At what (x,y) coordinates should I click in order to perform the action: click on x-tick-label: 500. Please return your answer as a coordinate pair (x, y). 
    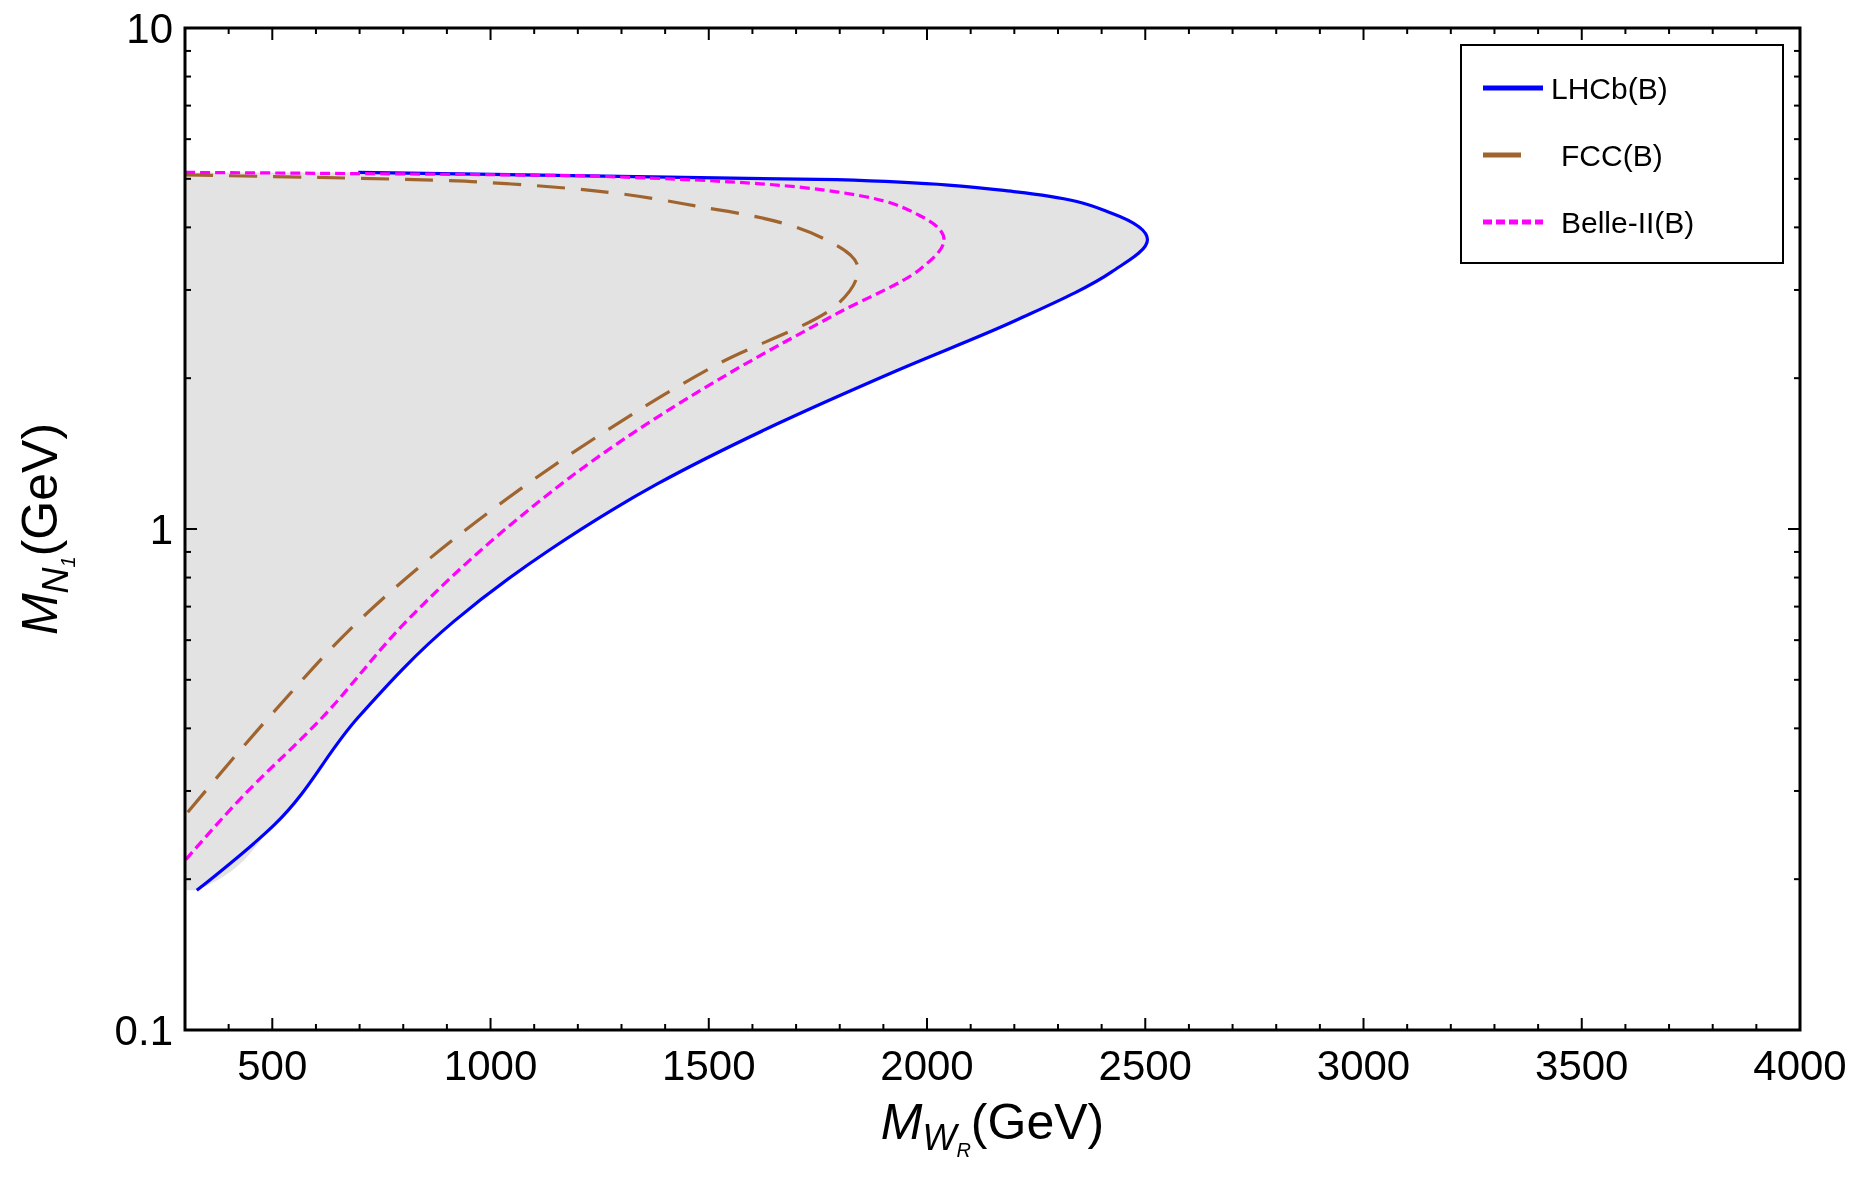
    Looking at the image, I should click on (272, 1065).